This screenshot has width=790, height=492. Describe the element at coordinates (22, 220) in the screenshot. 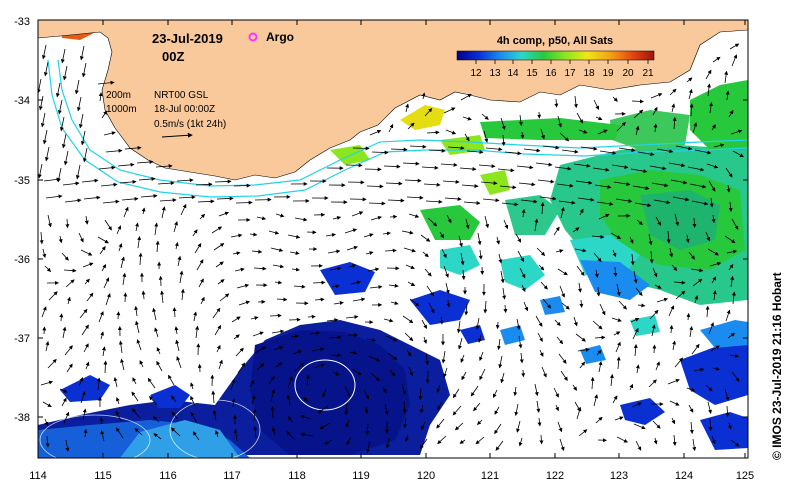

I see `latitude-axis: -33 -34 -35 -36 -37 -38` at that location.